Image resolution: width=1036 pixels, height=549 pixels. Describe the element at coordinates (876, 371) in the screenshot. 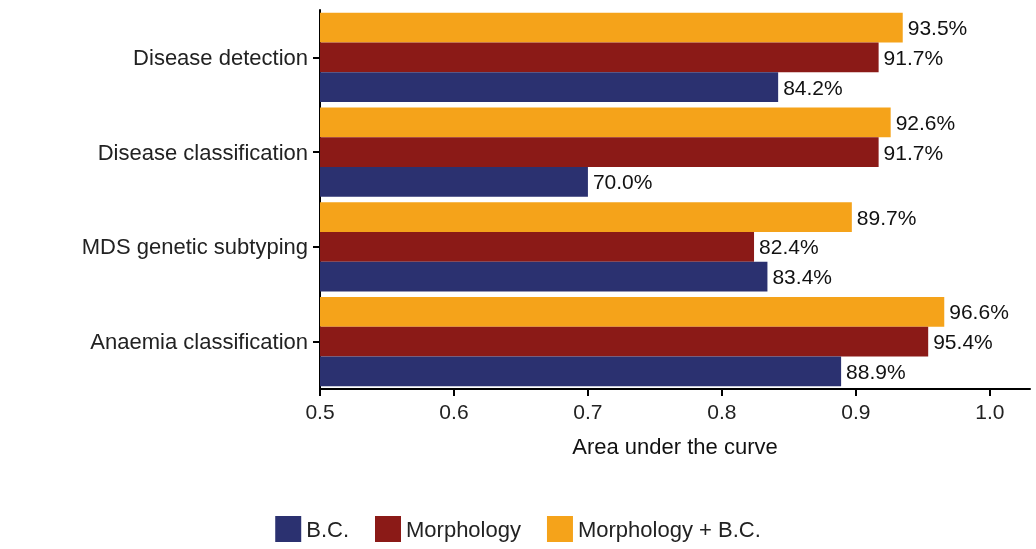

I see `data-label: 88.9%` at that location.